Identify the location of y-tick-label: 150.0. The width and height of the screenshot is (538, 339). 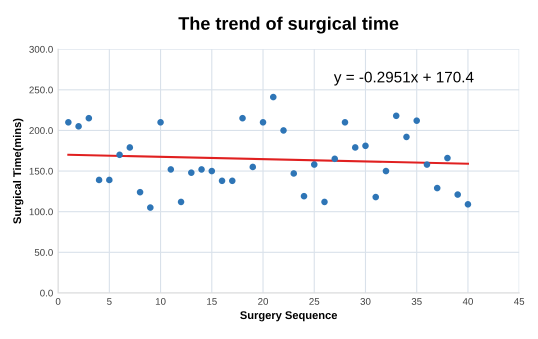
(41, 171).